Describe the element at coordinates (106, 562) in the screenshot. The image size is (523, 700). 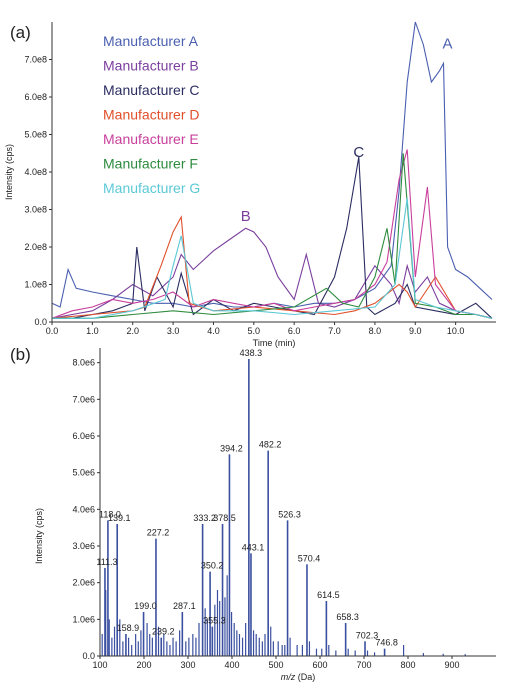
I see `peak-label: 111.3` at that location.